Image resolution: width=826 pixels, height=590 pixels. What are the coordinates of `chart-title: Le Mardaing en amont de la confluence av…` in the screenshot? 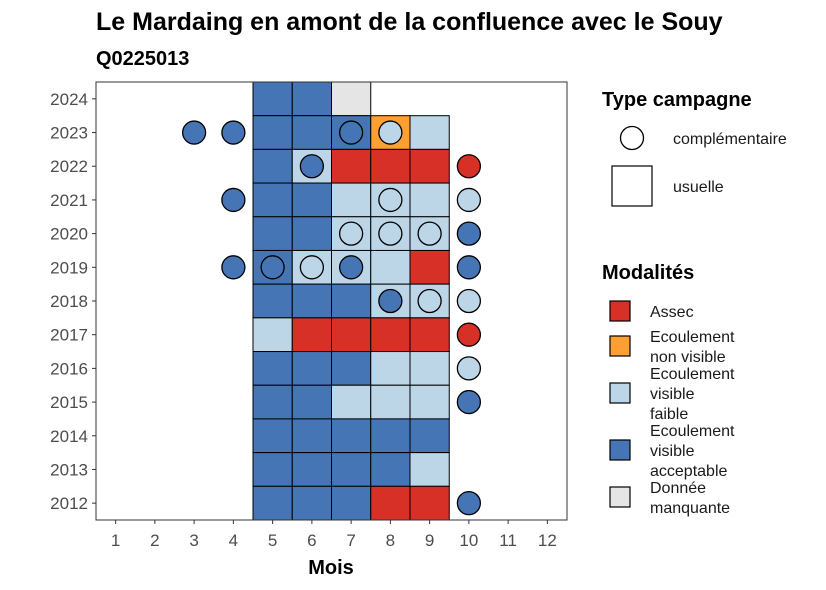 It's located at (409, 22).